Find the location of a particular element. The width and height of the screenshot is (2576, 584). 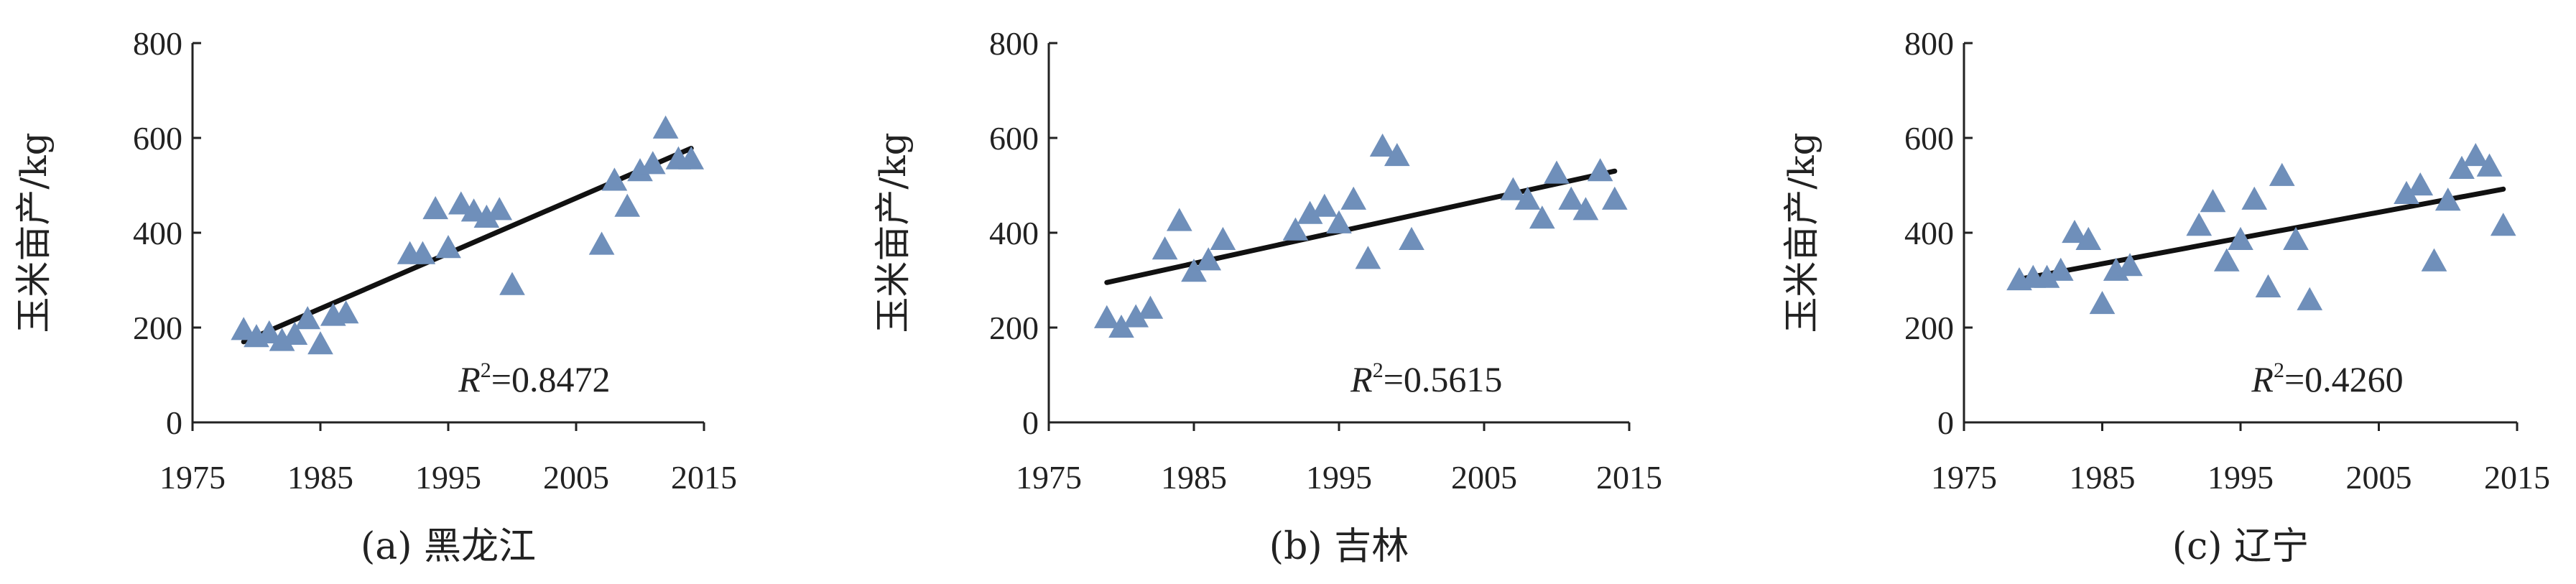

r-squared-label: R2=0.8472 is located at coordinates (534, 378).